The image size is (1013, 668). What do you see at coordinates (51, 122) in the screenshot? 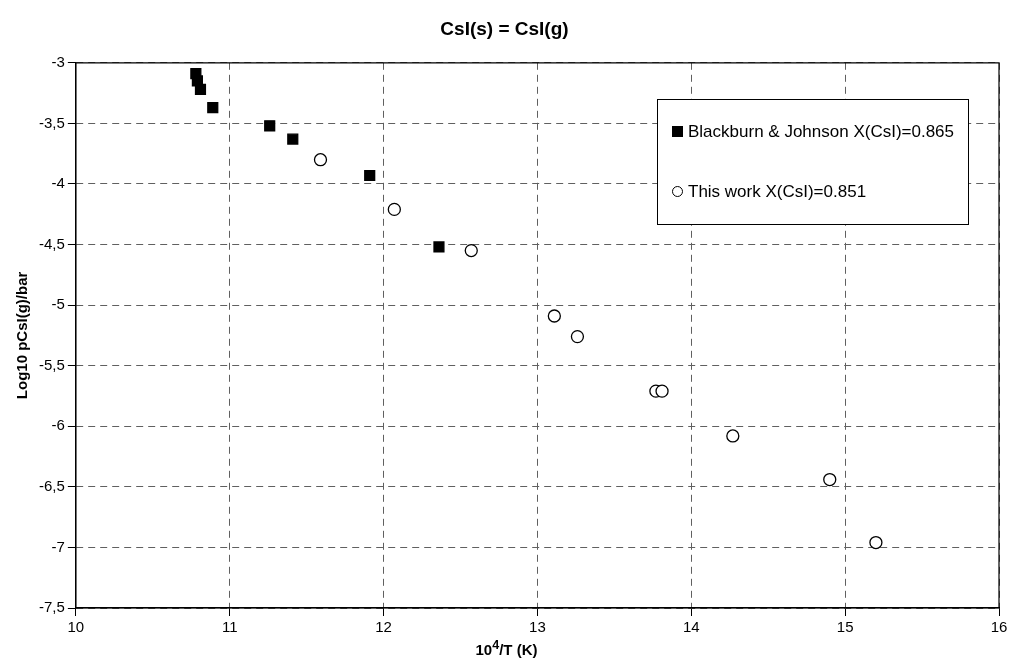
I see `y-tick-label: -3,5` at bounding box center [51, 122].